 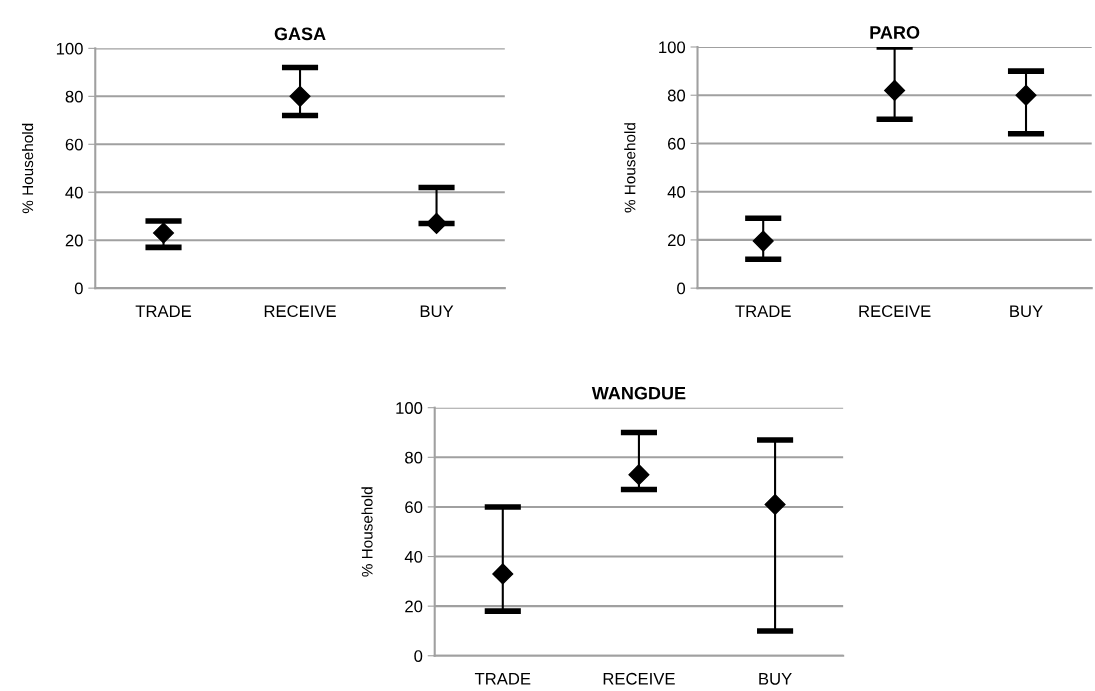 What do you see at coordinates (638, 393) in the screenshot?
I see `chart-title: WANGDUE` at bounding box center [638, 393].